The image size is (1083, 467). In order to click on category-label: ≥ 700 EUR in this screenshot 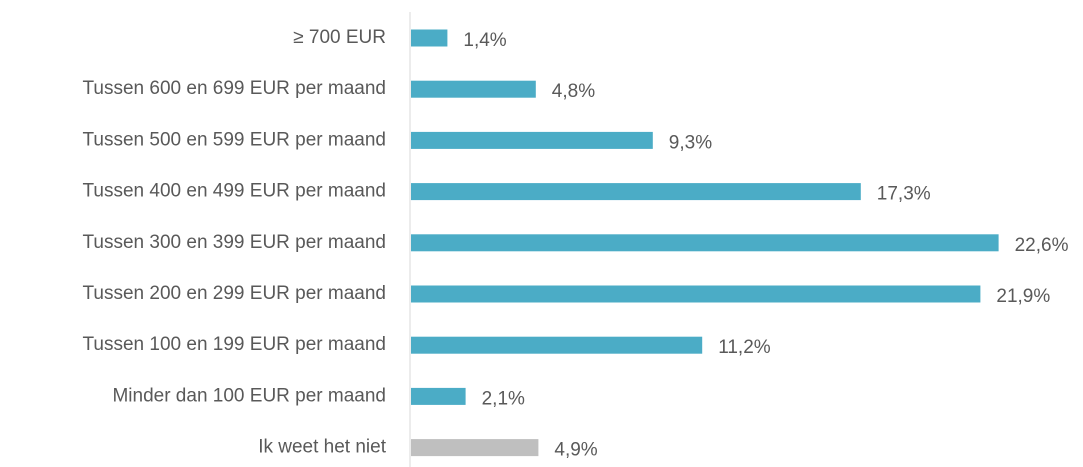, I will do `click(339, 37)`.